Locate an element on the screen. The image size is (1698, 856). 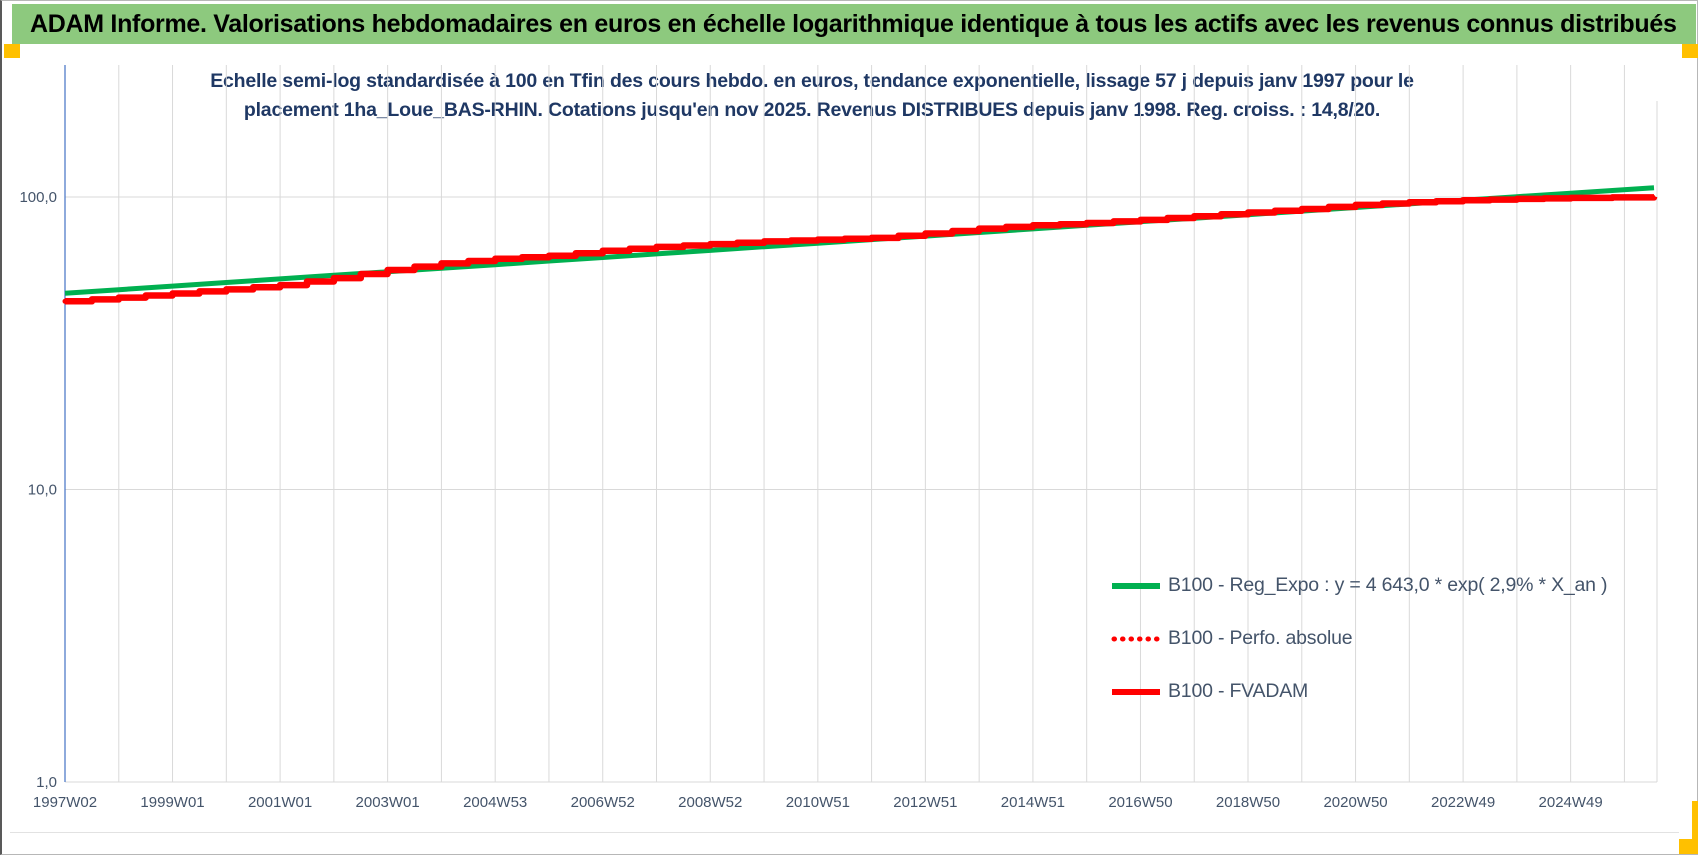
y-tick-label: 1,0 is located at coordinates (46, 782).